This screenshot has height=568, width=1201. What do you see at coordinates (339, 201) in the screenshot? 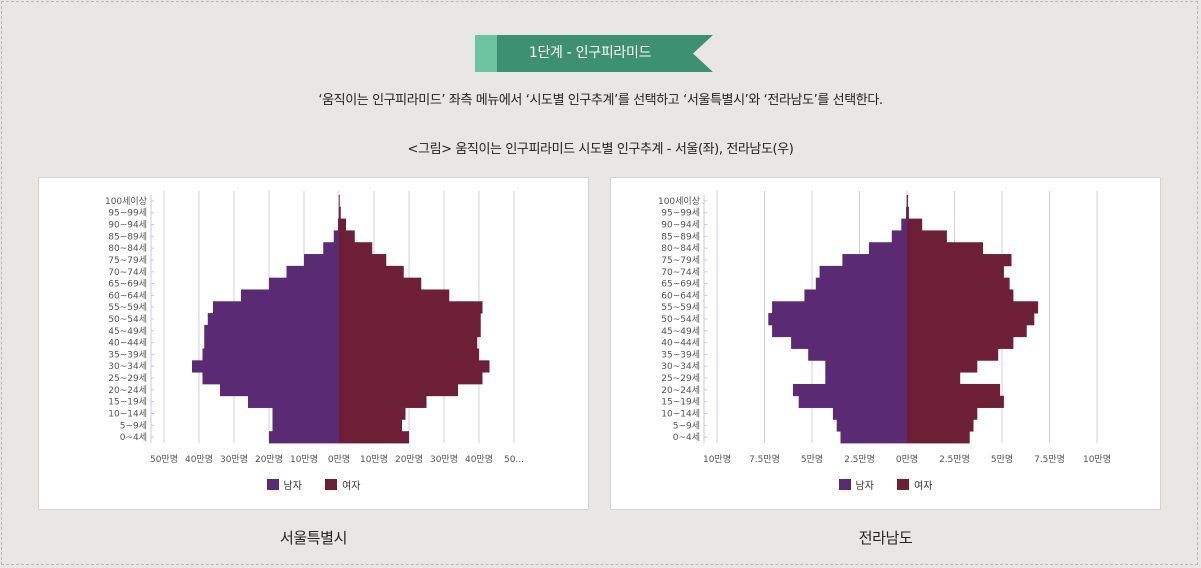
I see `bar-female-100세이상` at bounding box center [339, 201].